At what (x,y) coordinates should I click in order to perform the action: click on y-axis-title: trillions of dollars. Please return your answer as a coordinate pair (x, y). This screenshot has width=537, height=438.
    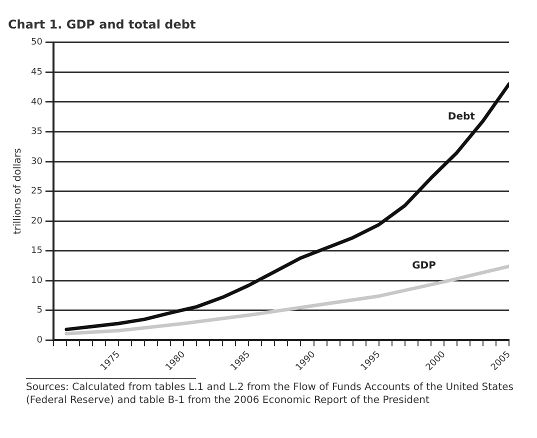
    Looking at the image, I should click on (18, 191).